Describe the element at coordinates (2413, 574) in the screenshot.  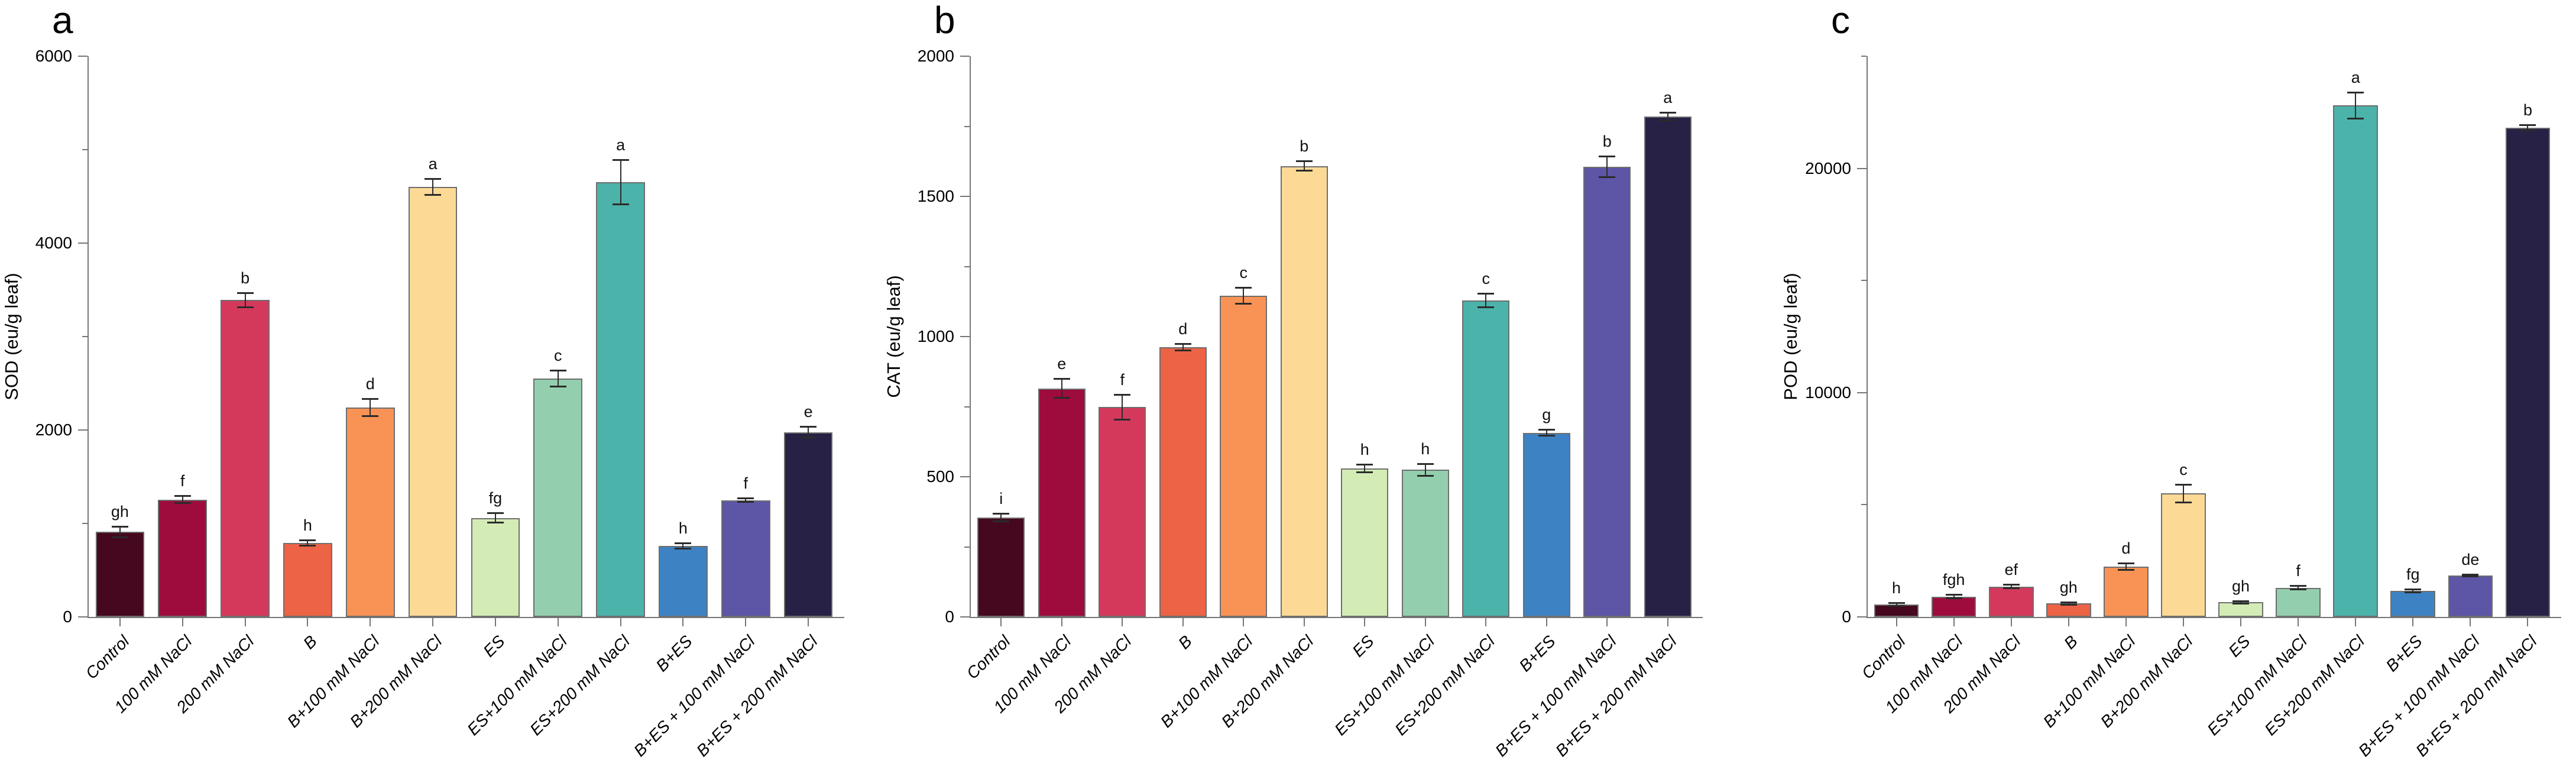
I see `sig-letter: fg` at that location.